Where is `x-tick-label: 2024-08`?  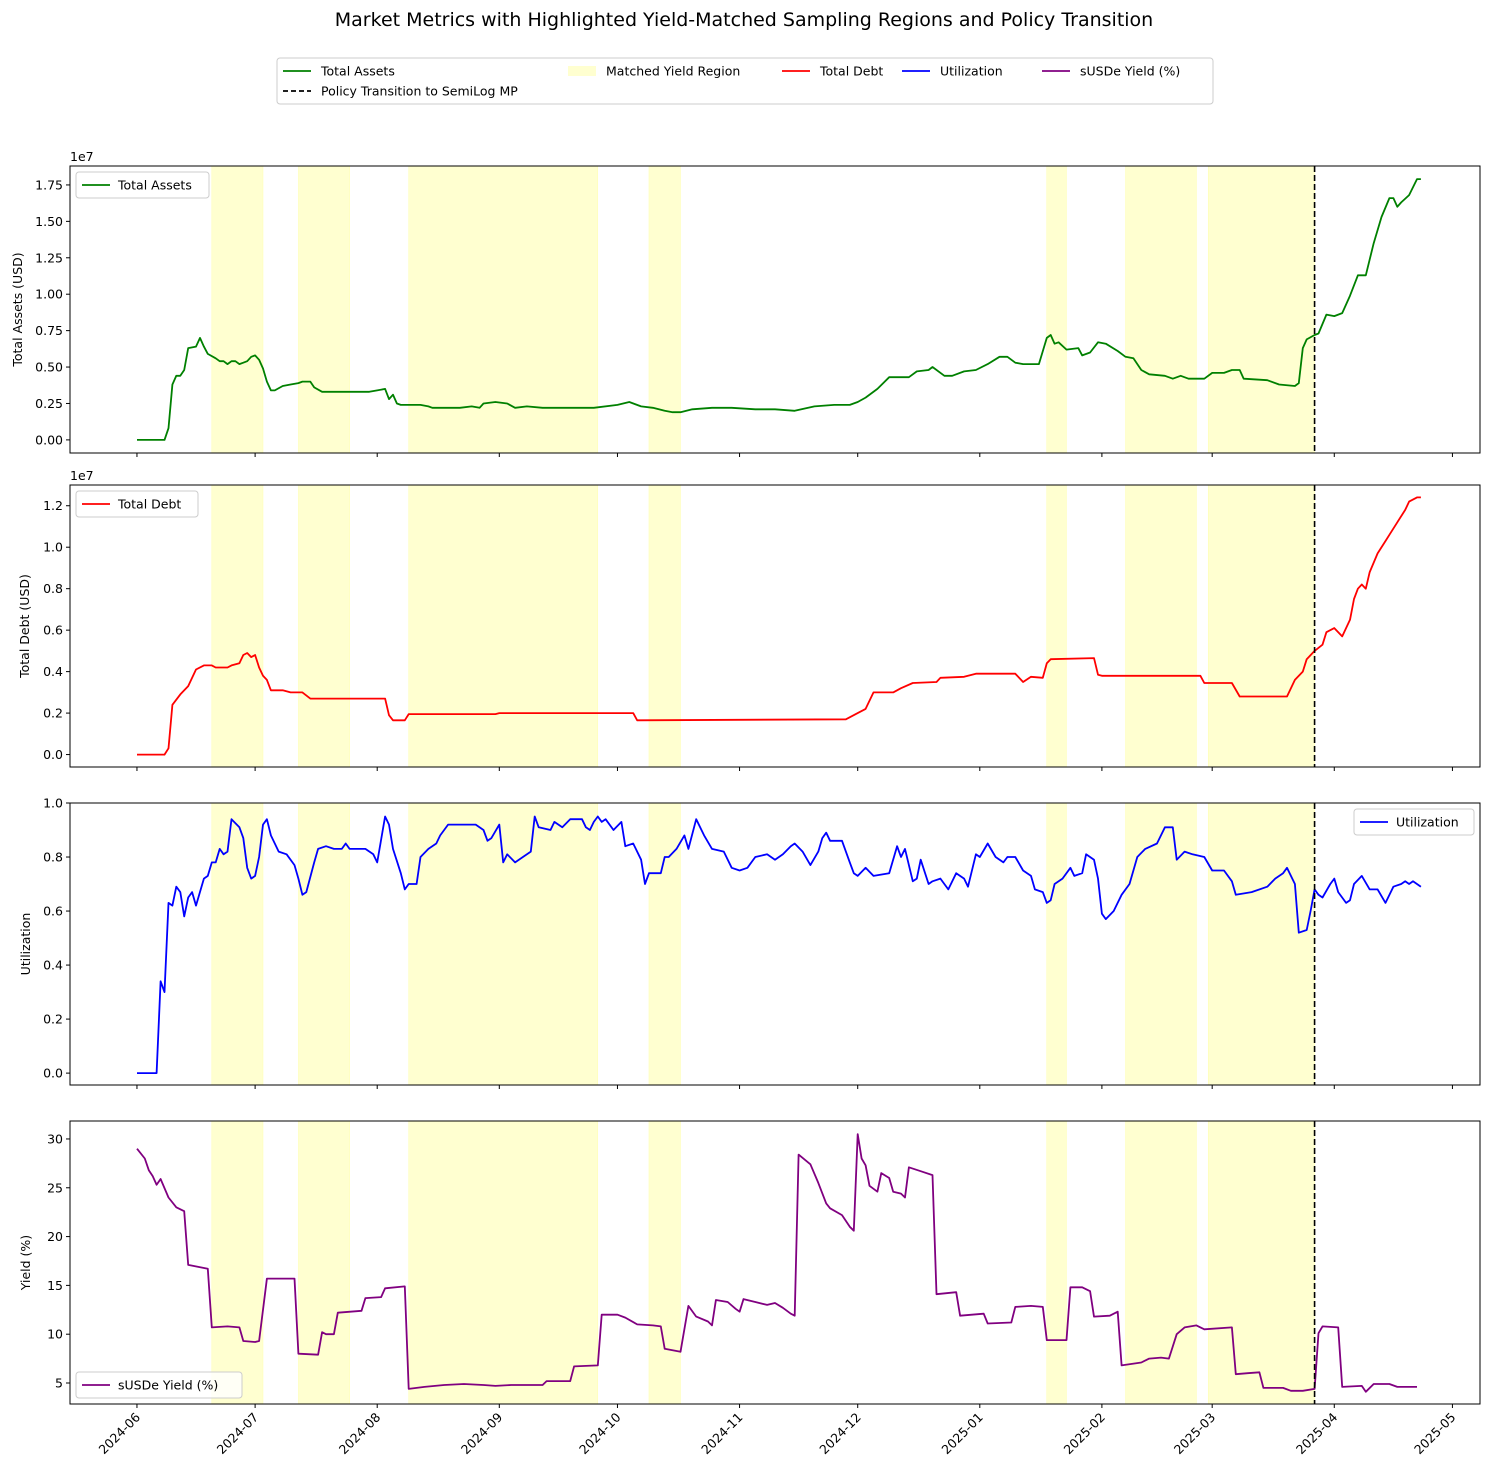
x-tick-label: 2024-08 is located at coordinates (360, 1433).